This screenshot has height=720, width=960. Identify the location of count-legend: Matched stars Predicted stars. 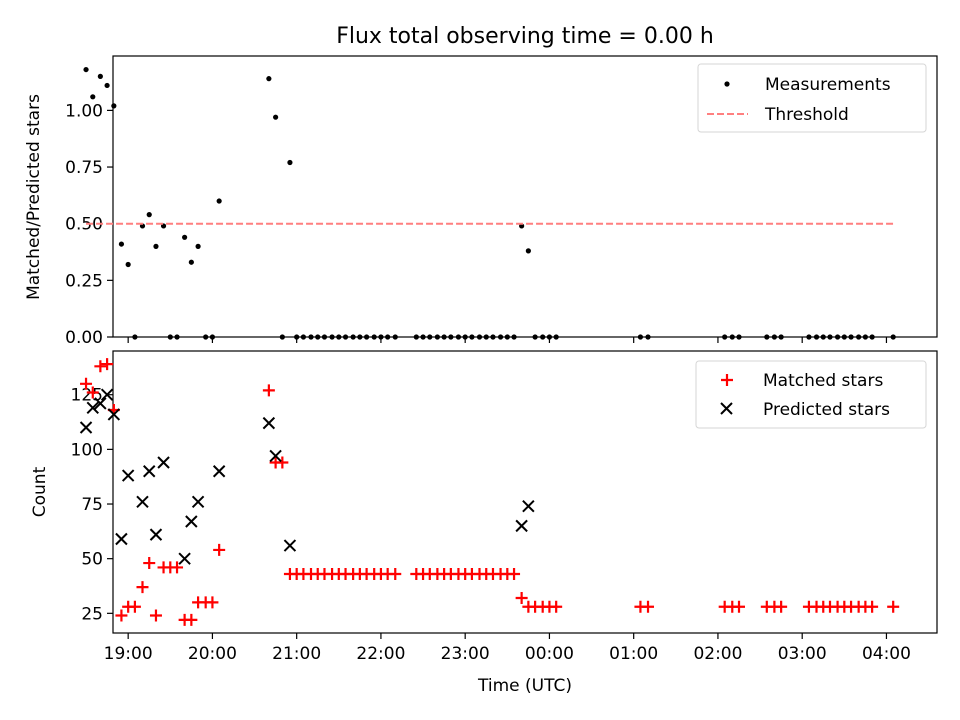
(811, 394).